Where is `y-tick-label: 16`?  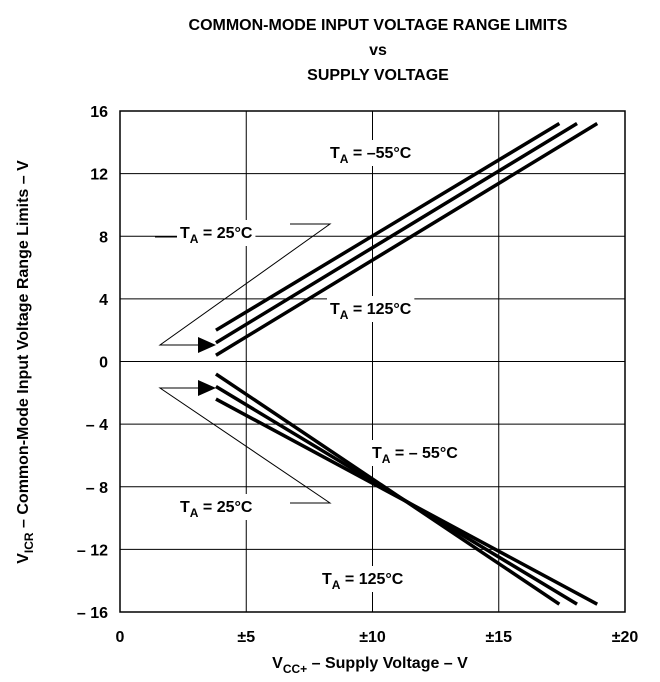
y-tick-label: 16 is located at coordinates (99, 112).